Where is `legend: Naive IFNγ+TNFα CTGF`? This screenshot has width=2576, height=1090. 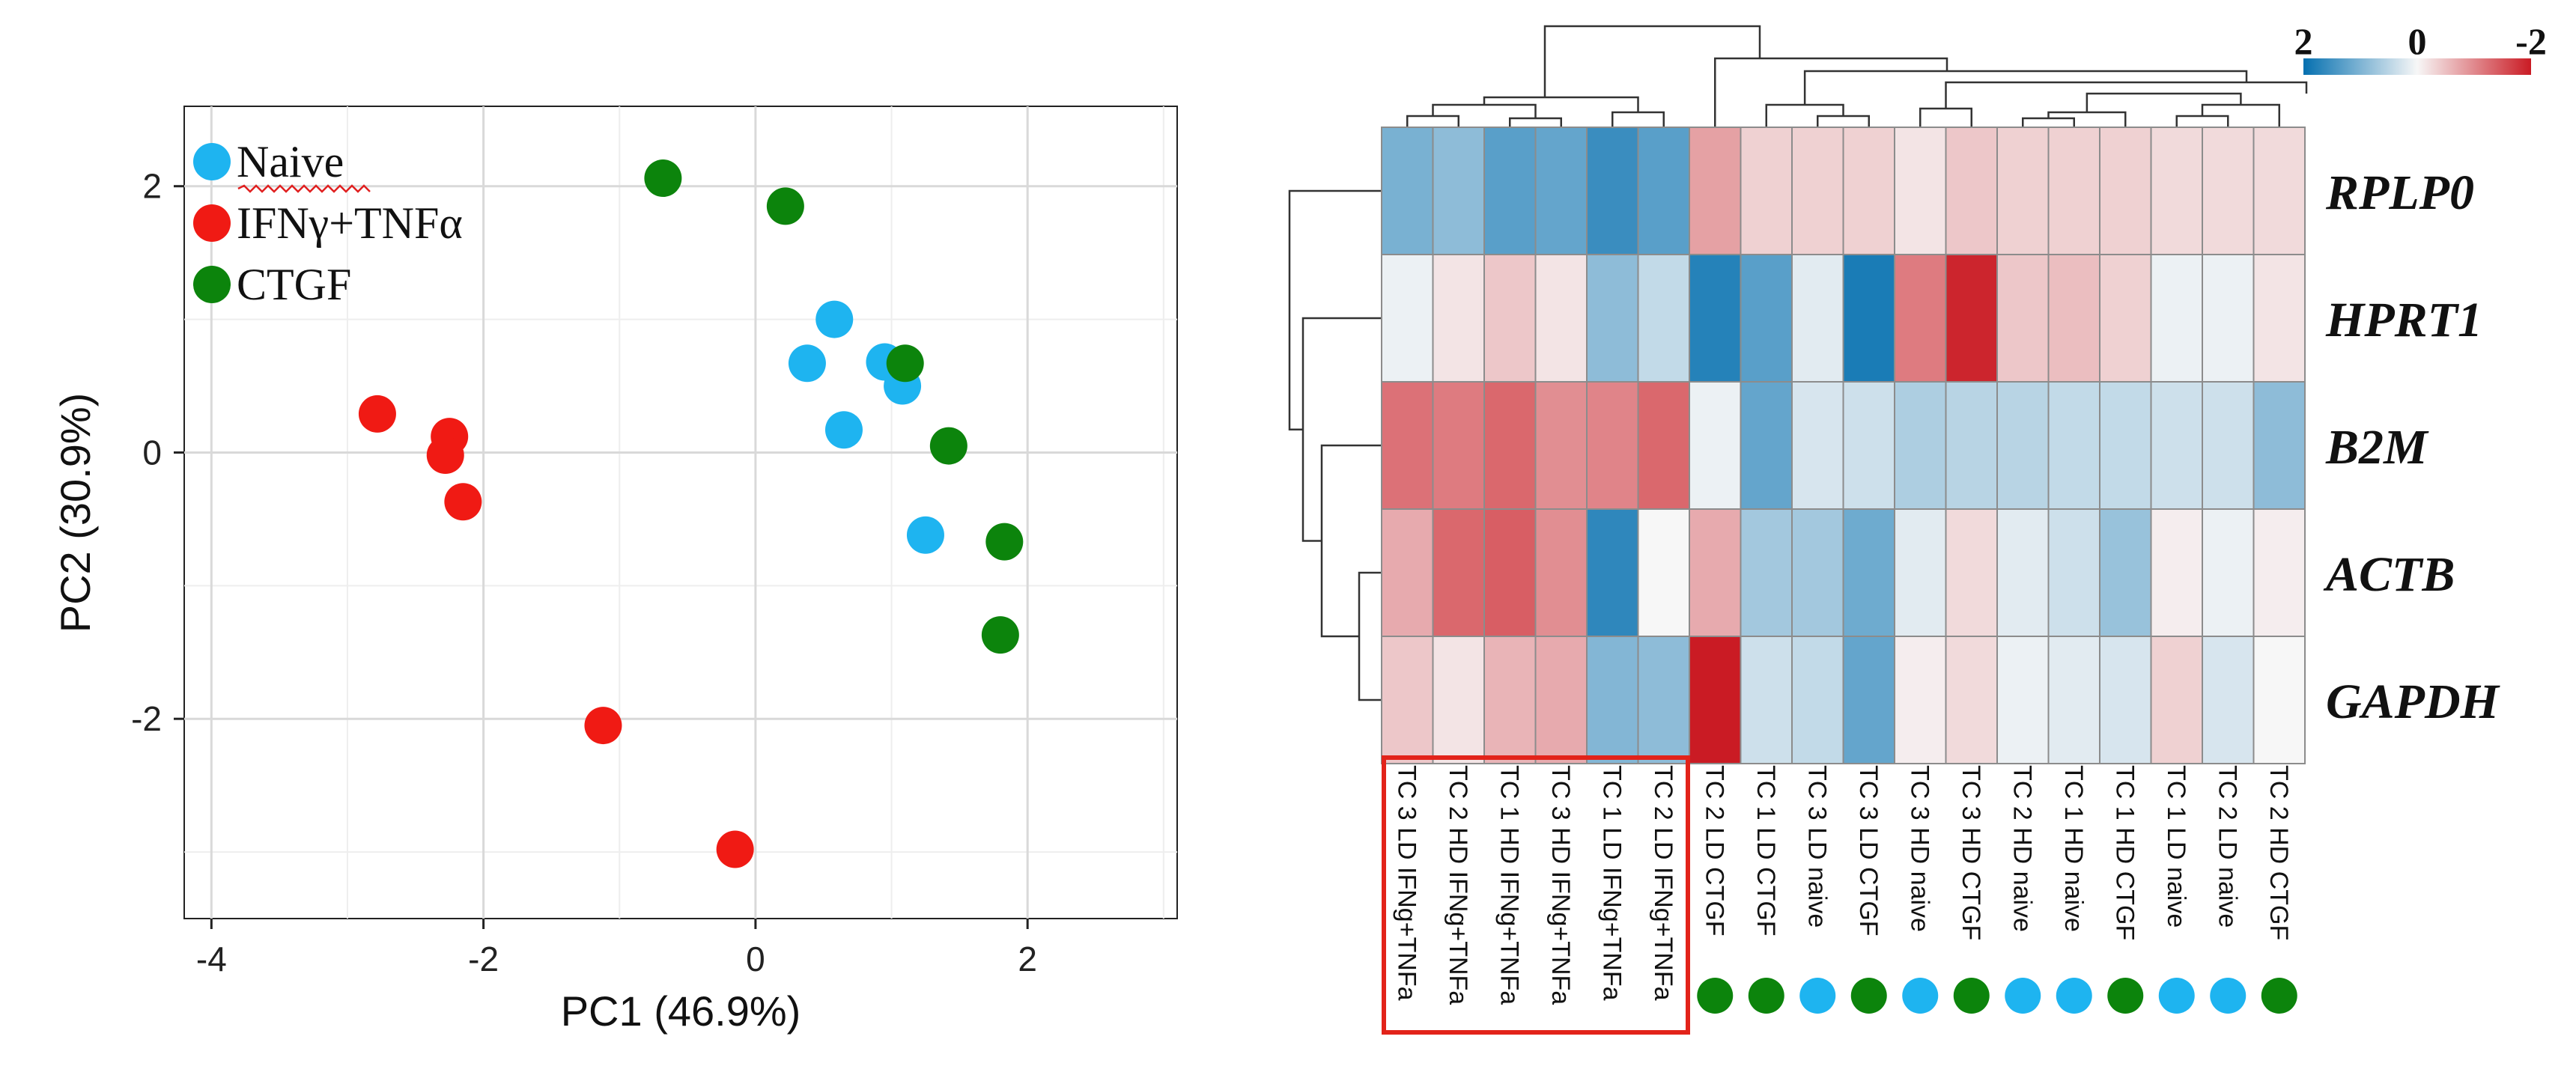
legend: Naive IFNγ+TNFα CTGF is located at coordinates (328, 223).